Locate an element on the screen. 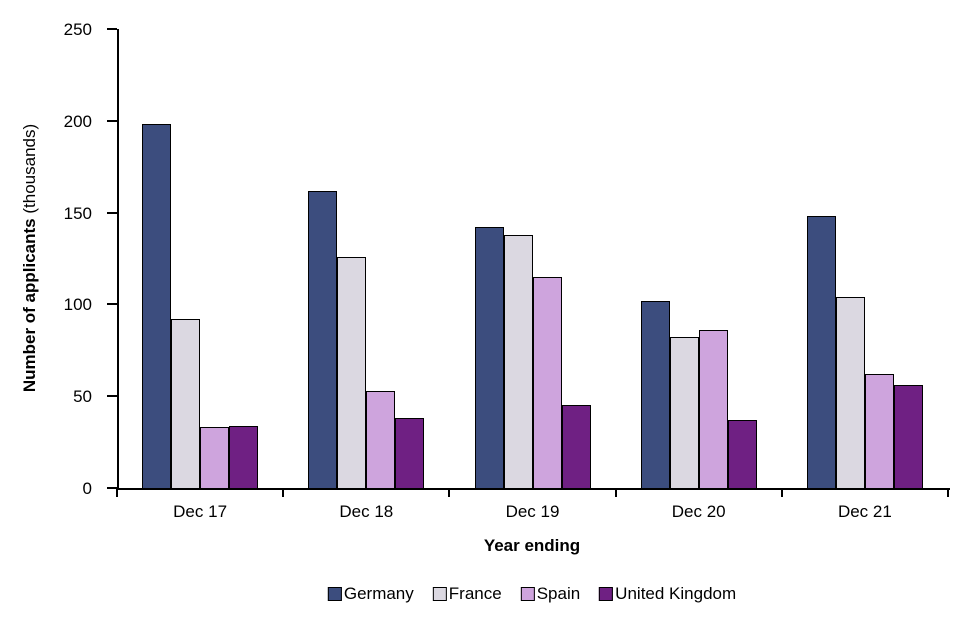 Image resolution: width=960 pixels, height=640 pixels. x-tick-label-dec-19: Dec 19 is located at coordinates (532, 511).